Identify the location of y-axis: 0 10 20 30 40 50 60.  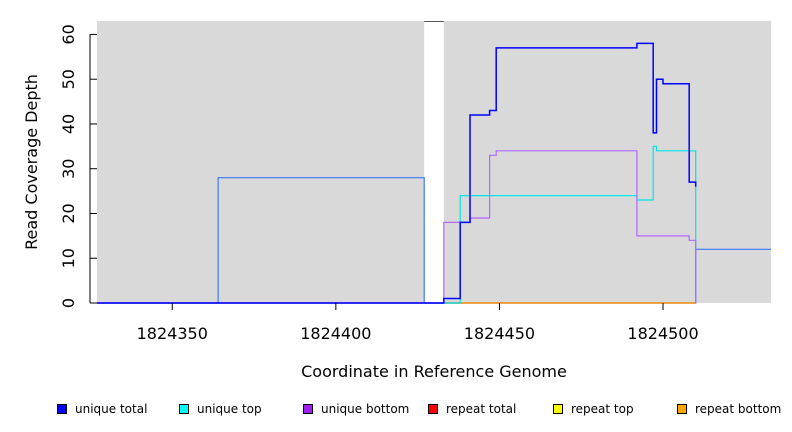
(78, 166).